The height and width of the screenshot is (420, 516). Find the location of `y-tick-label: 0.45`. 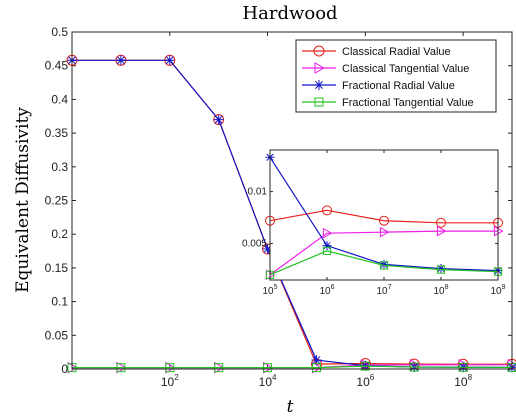

y-tick-label: 0.45 is located at coordinates (57, 66).